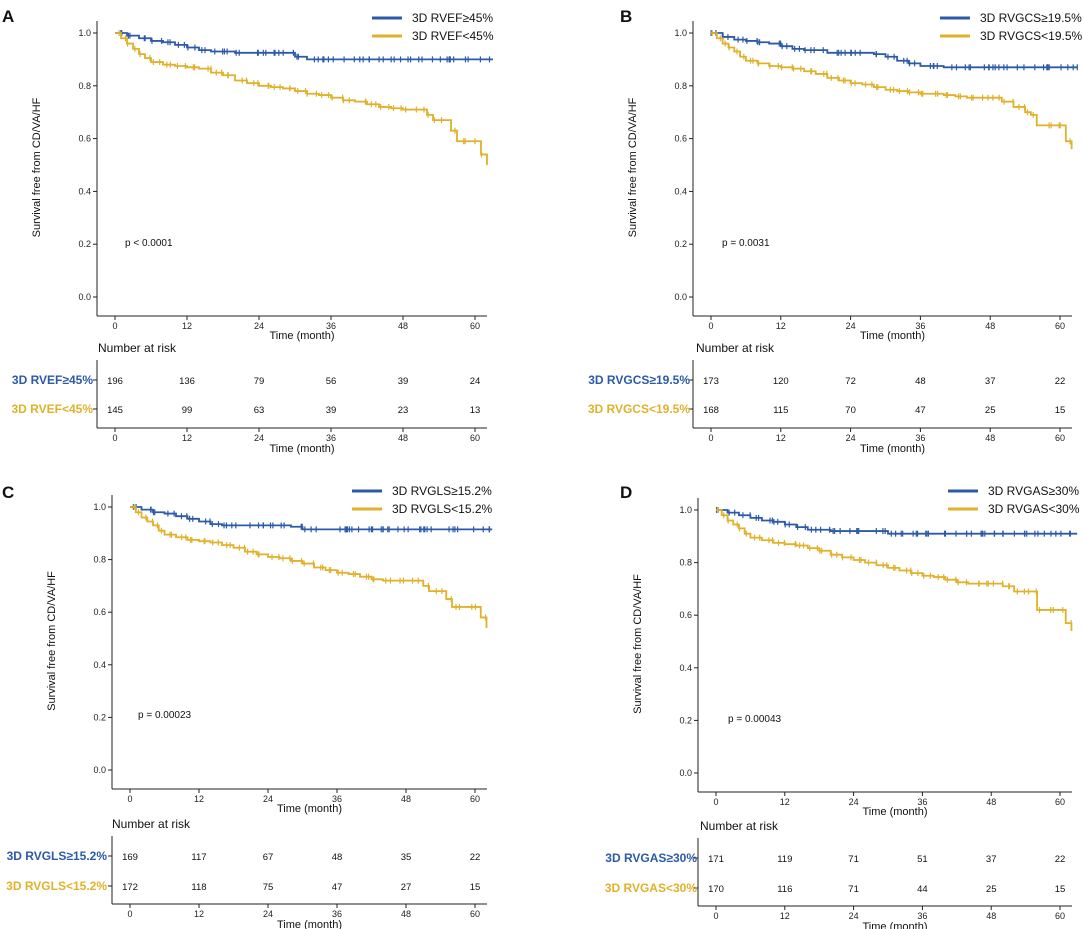 The image size is (1084, 929). I want to click on risk-count: 24, so click(475, 381).